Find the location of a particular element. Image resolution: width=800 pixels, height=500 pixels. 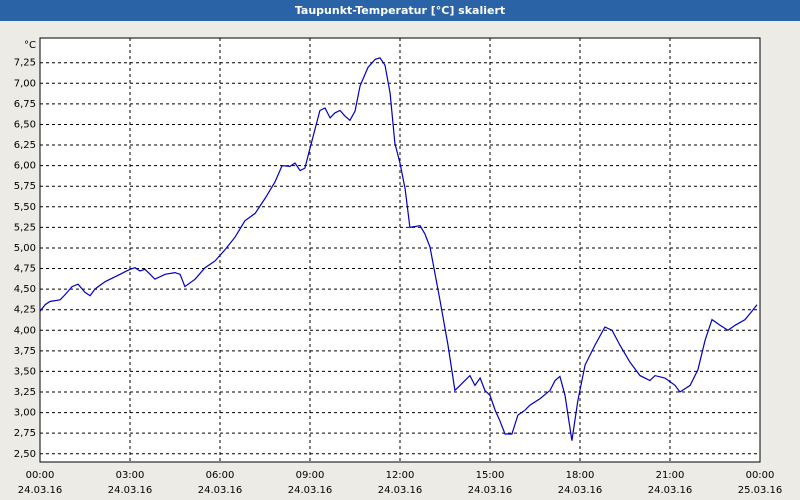

y-unit: °C is located at coordinates (30, 45).